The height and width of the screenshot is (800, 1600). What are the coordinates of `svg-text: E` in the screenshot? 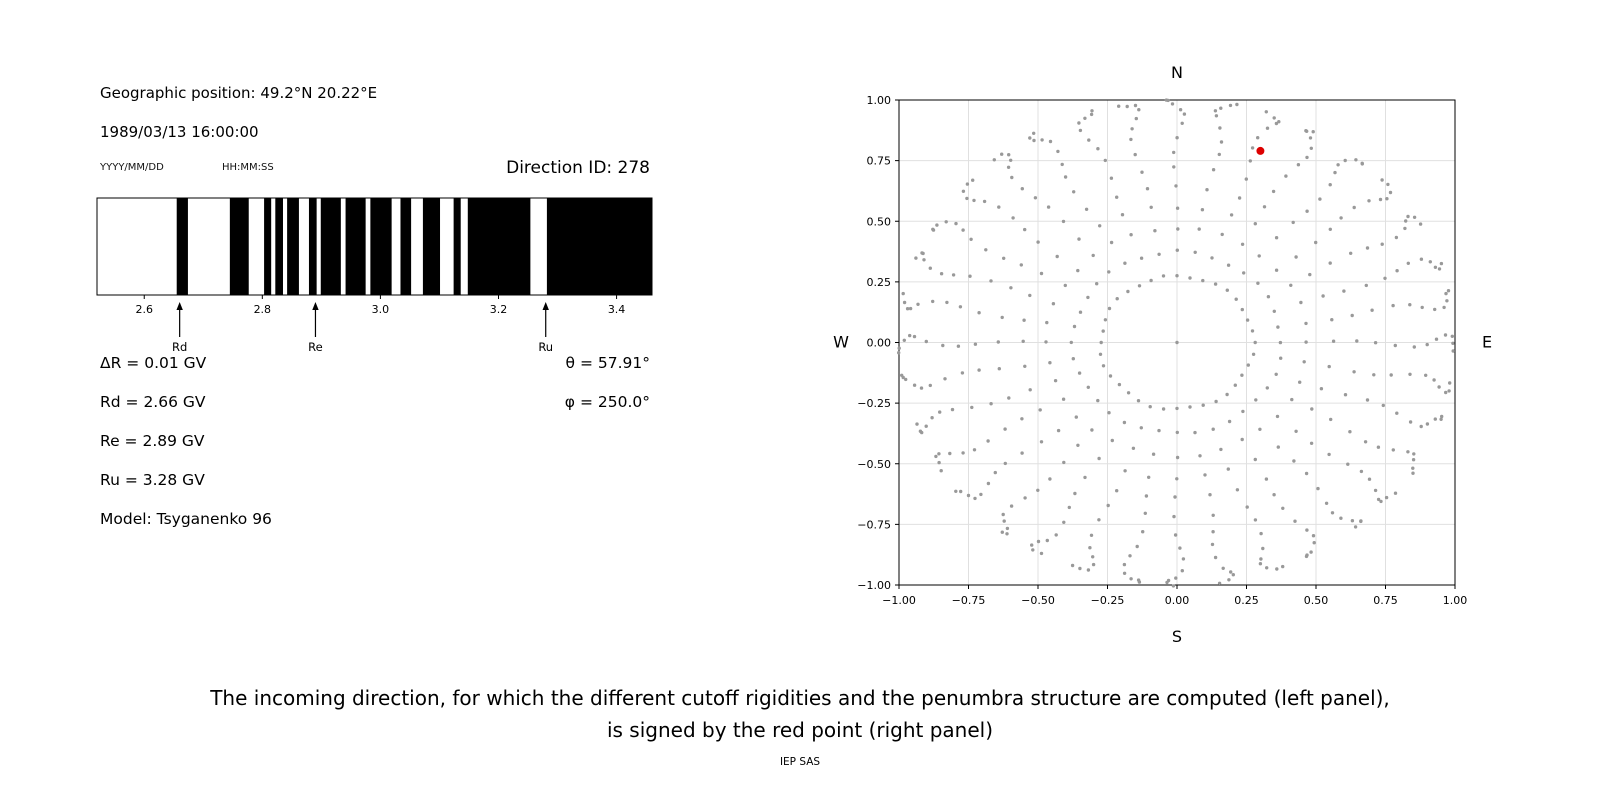 It's located at (1487, 342).